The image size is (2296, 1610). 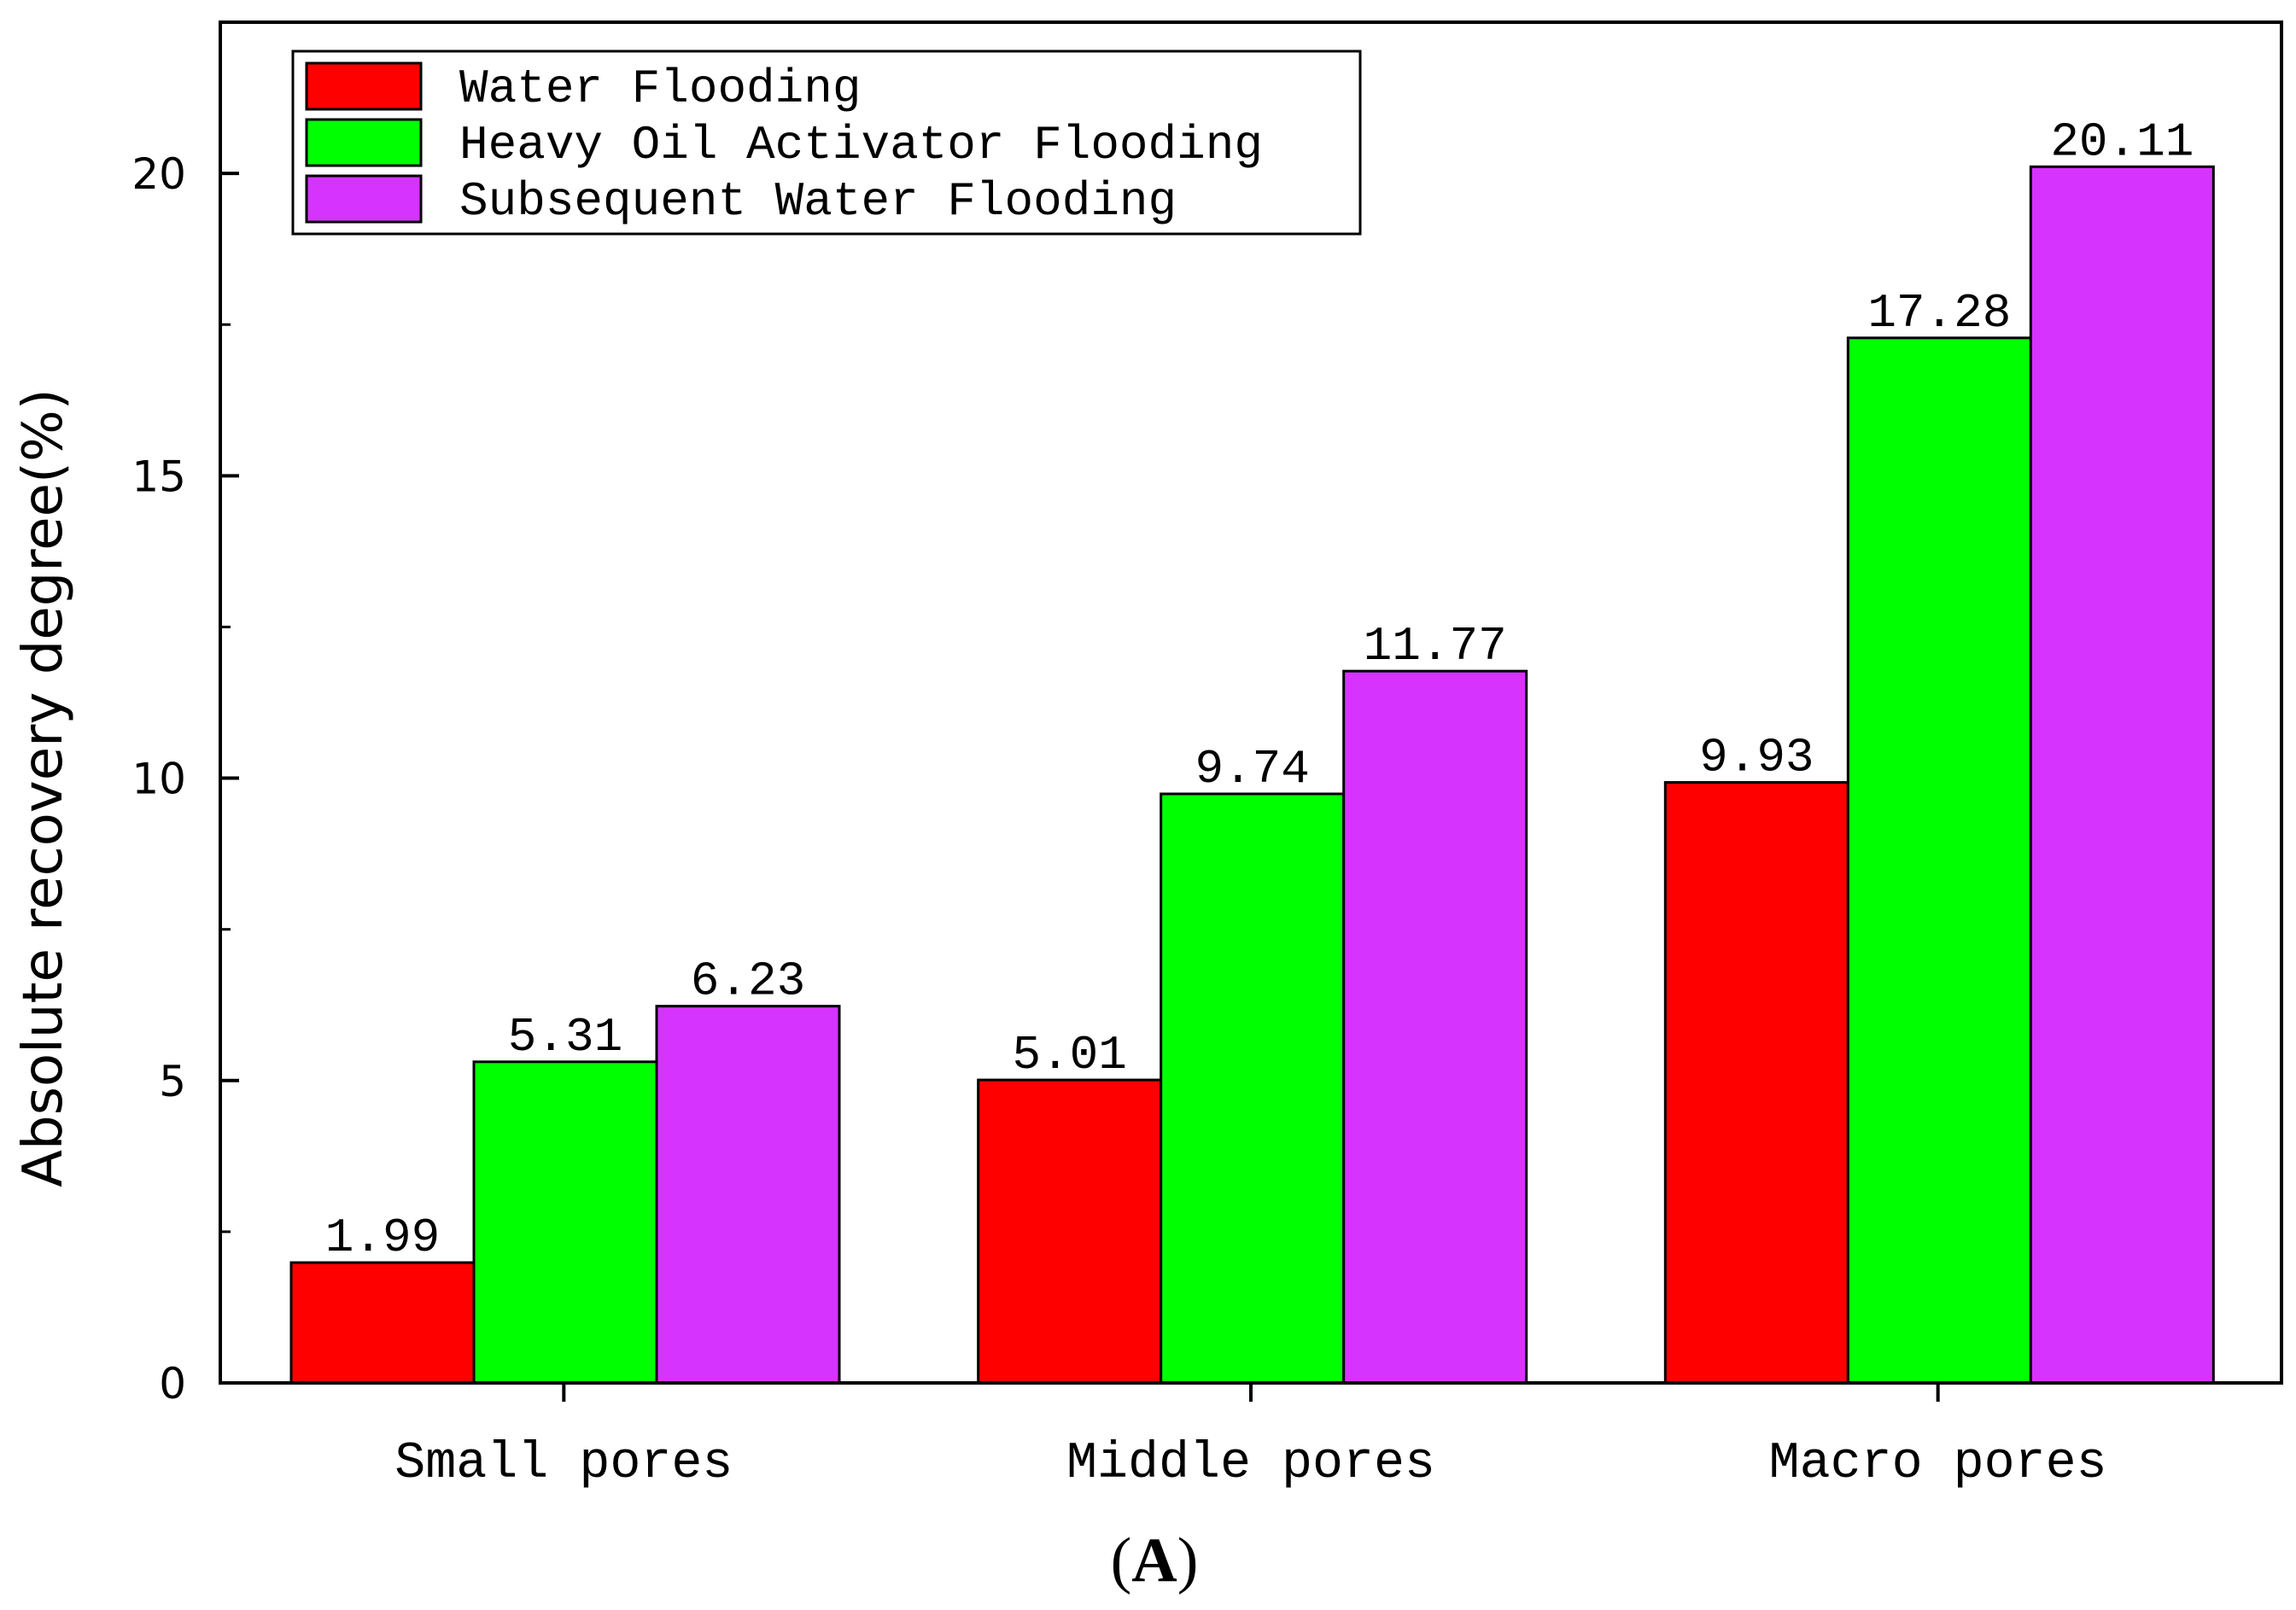 I want to click on caption-letter: A, so click(x=1154, y=1560).